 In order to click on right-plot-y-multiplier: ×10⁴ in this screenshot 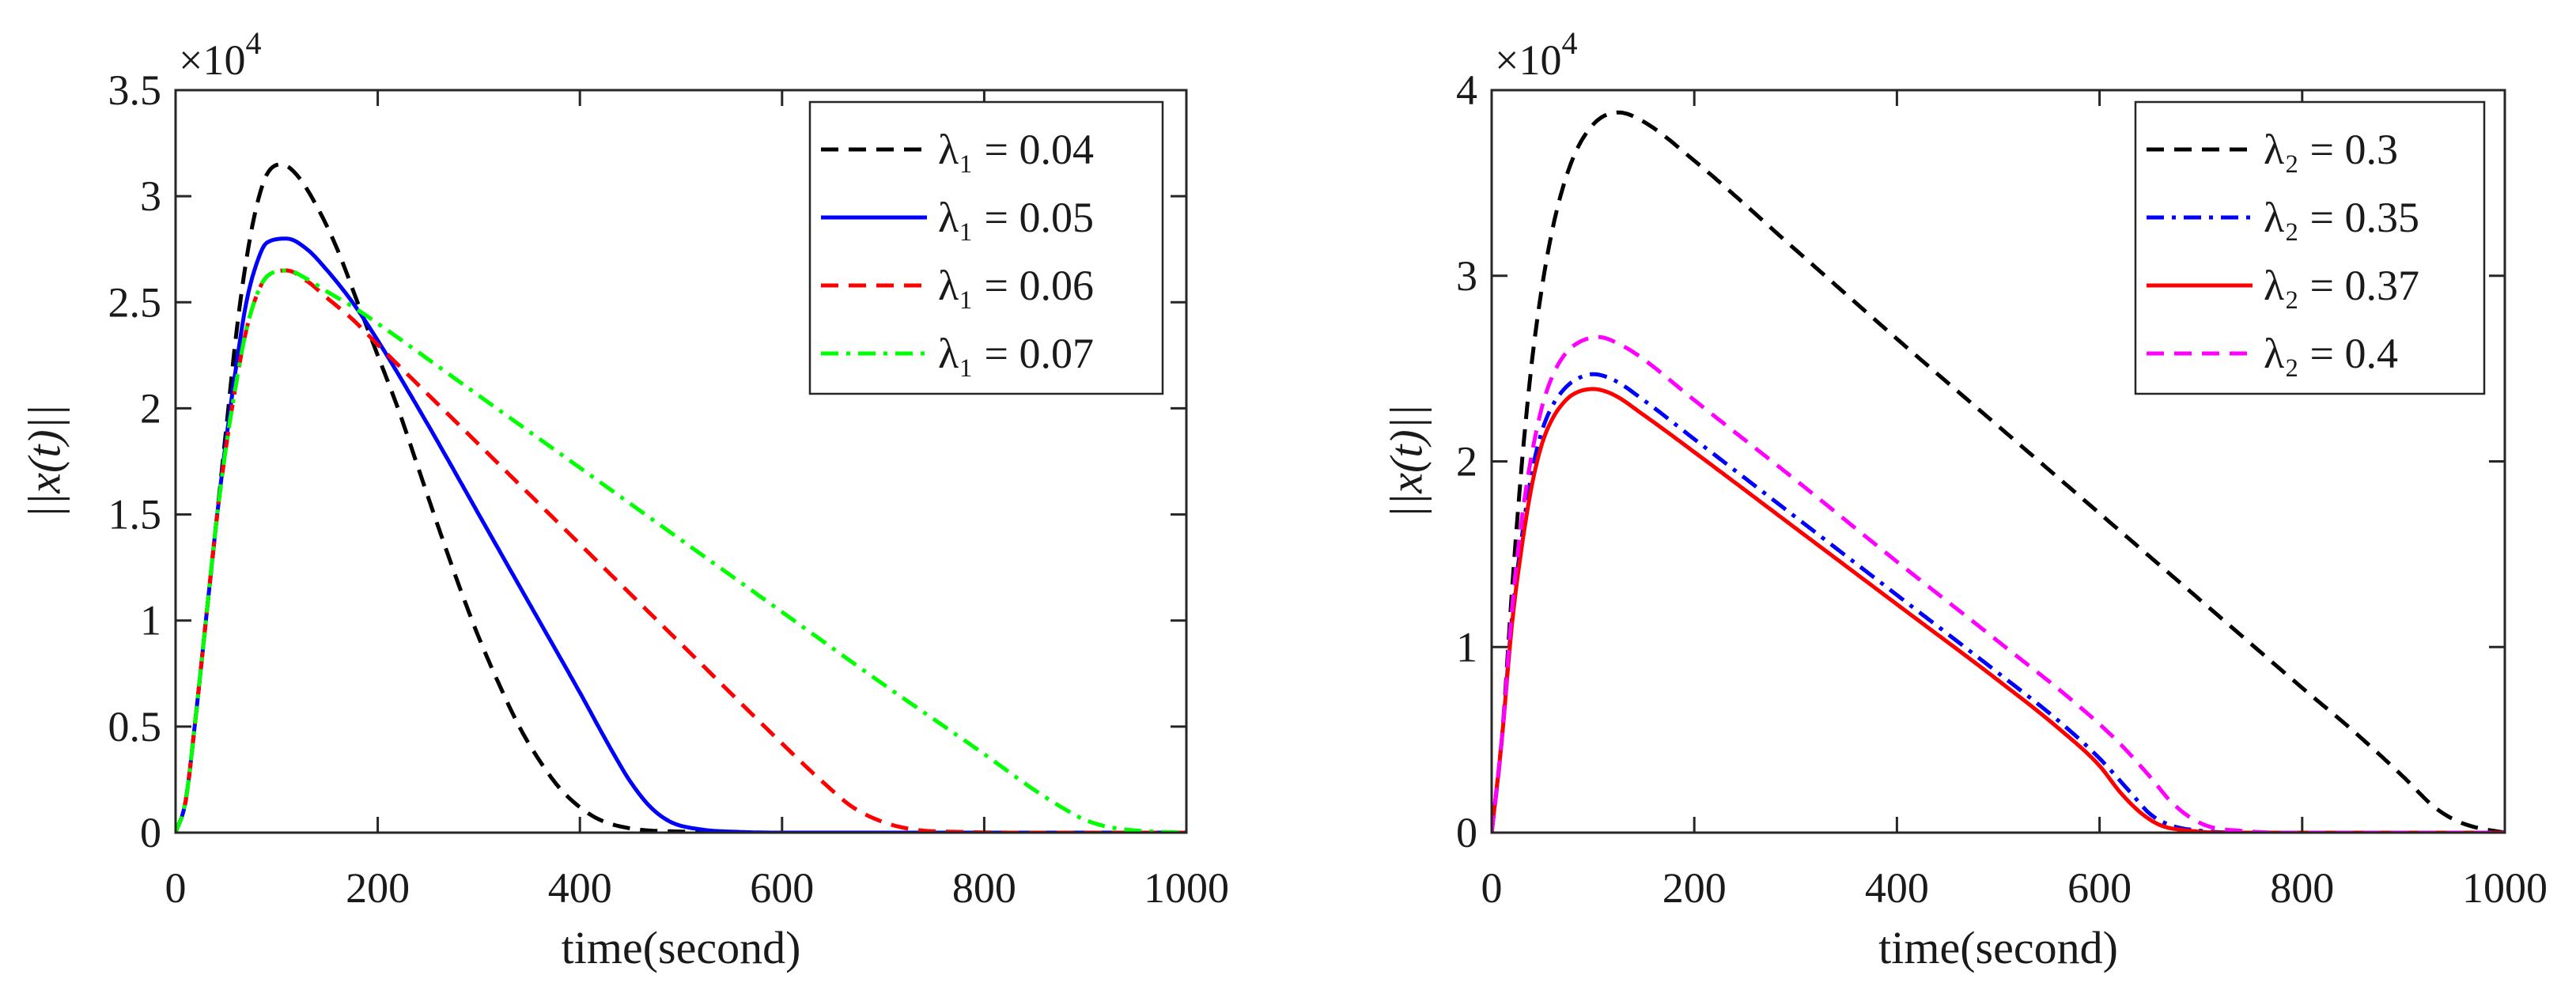, I will do `click(1536, 54)`.